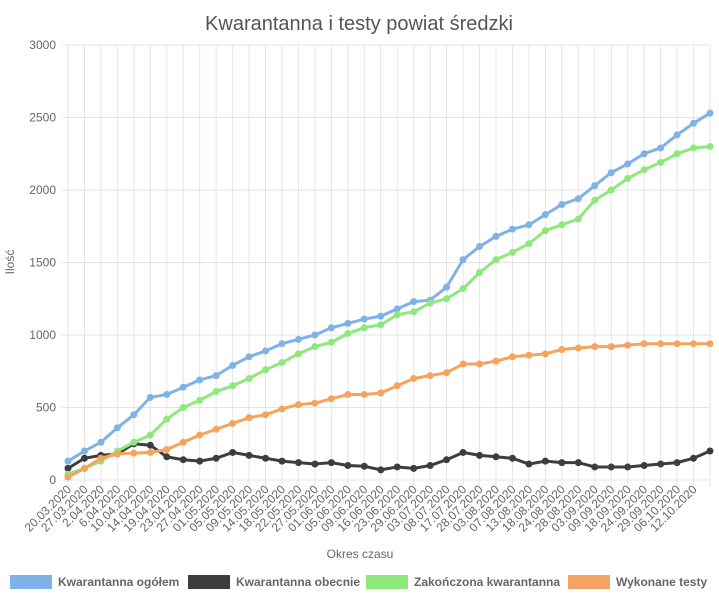  What do you see at coordinates (298, 582) in the screenshot?
I see `legend-label: Kwarantanna obecnie` at bounding box center [298, 582].